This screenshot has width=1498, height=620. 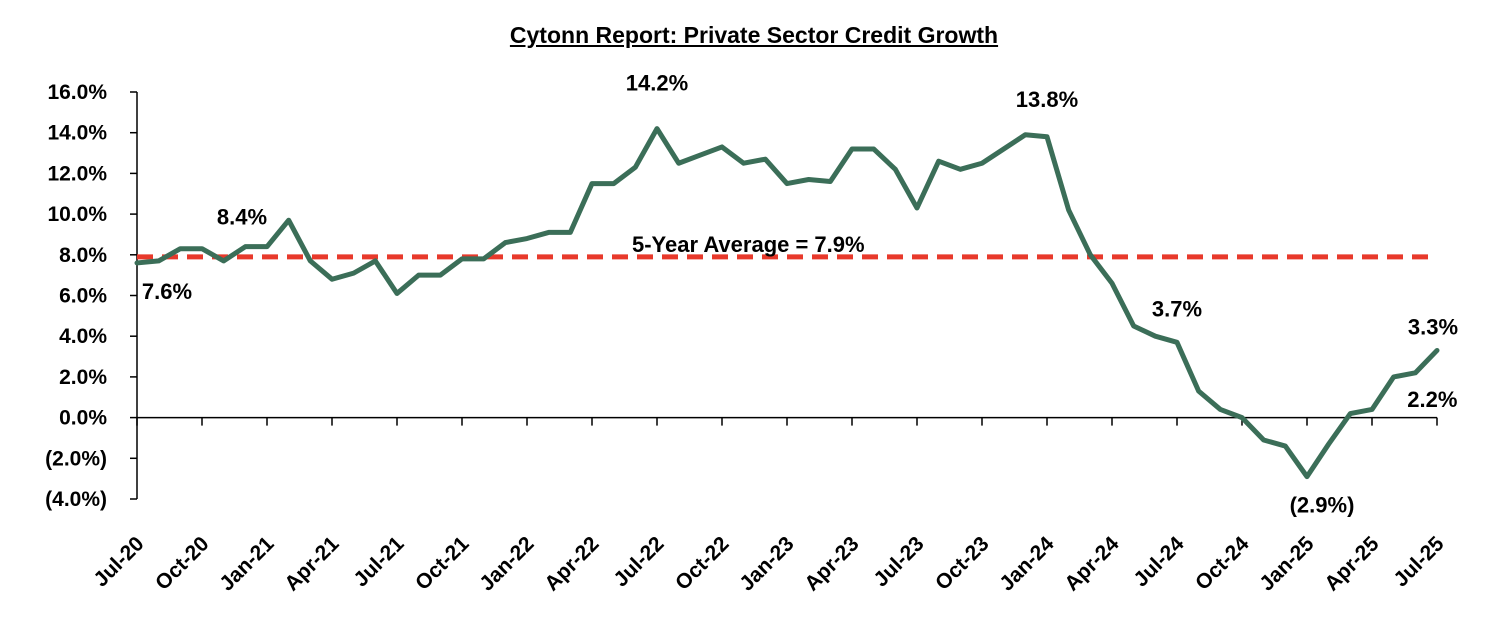 I want to click on y-tick-label: 0.0%, so click(x=83, y=418).